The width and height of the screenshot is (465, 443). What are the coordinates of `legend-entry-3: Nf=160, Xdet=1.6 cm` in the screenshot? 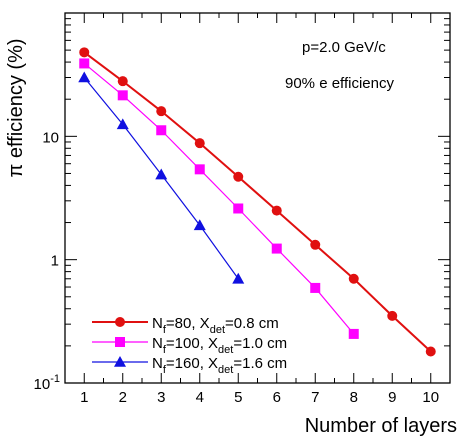 It's located at (189, 365).